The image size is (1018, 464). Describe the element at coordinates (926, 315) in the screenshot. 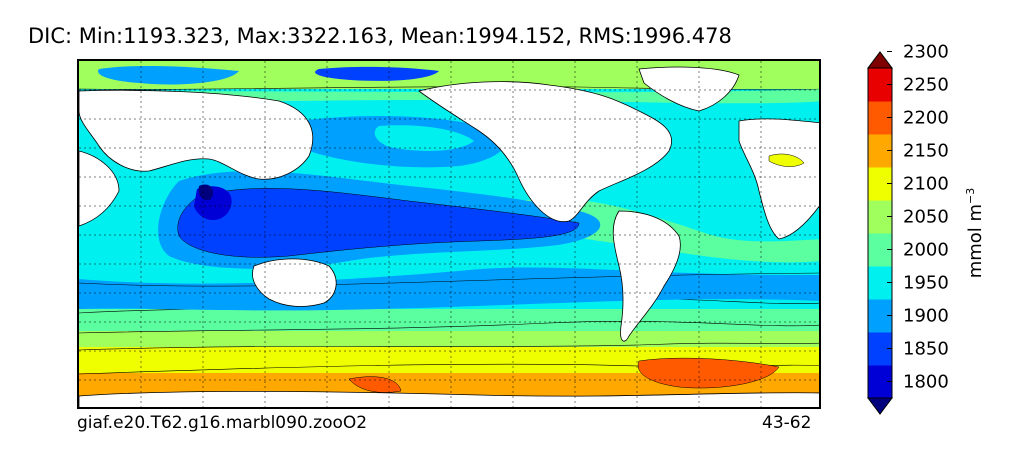

I see `colorbar-tick-label: 1900` at that location.